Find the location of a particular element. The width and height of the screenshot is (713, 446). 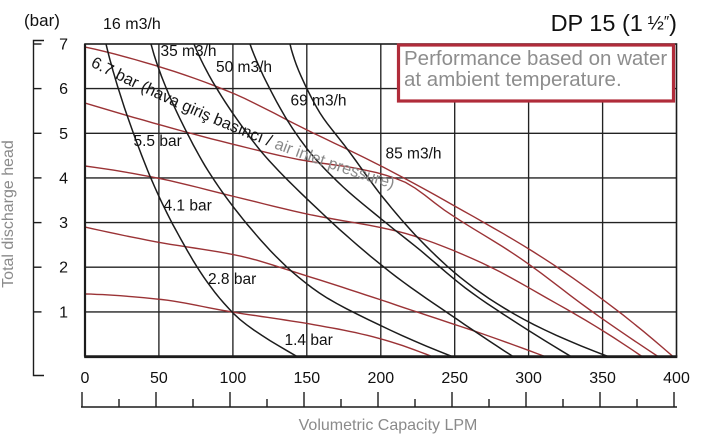

svg-text: DP 15 (1 ½″) is located at coordinates (614, 23).